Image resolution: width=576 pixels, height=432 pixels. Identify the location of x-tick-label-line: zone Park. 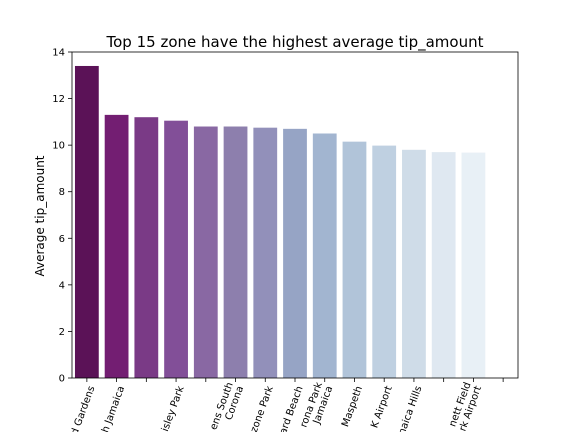
(262, 408).